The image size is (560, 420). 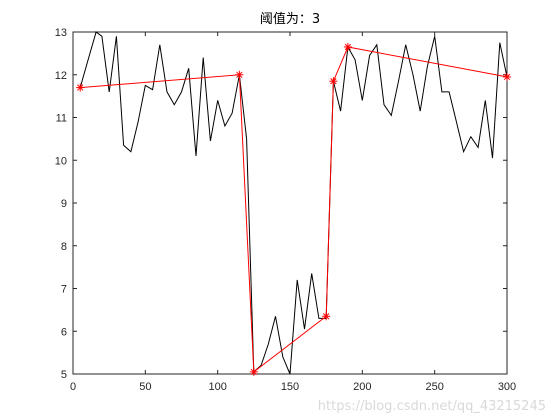 I want to click on watermark-text: https://blog.csdn.net/qq_43215245, so click(x=431, y=406).